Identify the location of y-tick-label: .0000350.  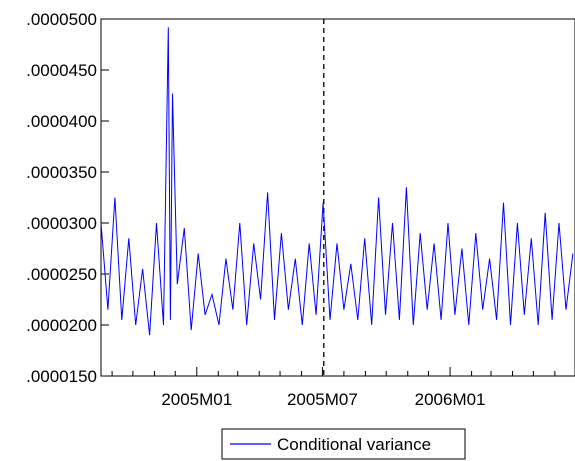
(61, 172).